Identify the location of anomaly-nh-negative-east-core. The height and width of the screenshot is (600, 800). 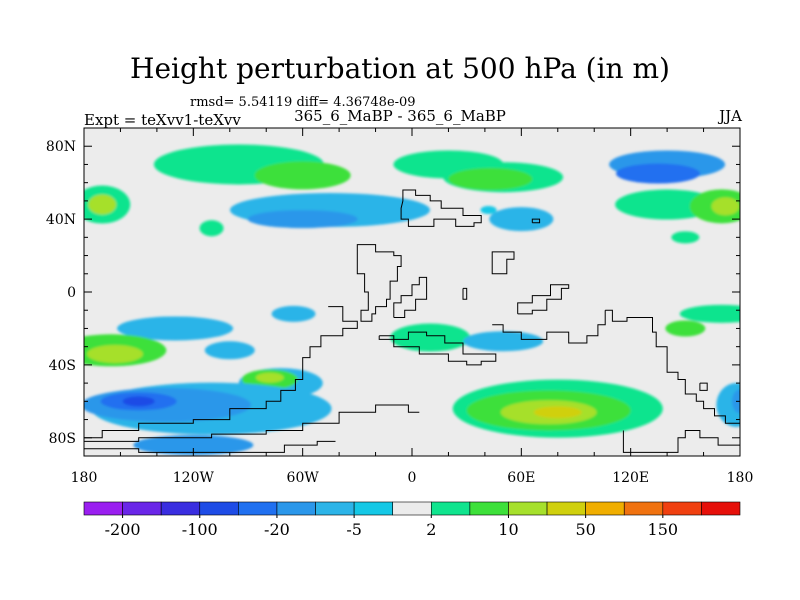
(658, 173).